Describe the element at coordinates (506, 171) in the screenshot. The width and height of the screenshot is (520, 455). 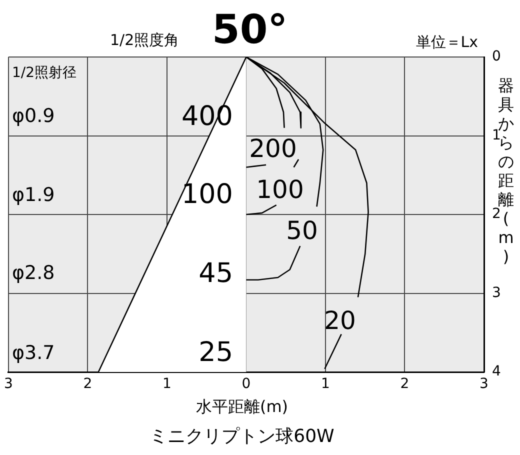
I see `text: 器具からの距離(m)` at that location.